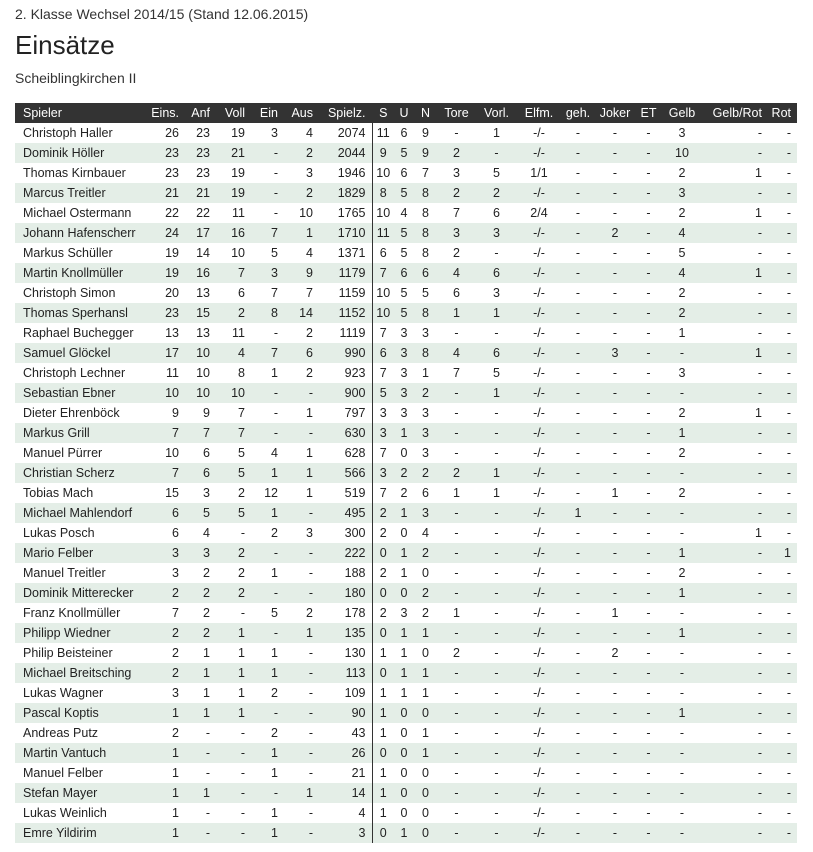  Describe the element at coordinates (345, 333) in the screenshot. I see `stat-cell: 1119` at that location.